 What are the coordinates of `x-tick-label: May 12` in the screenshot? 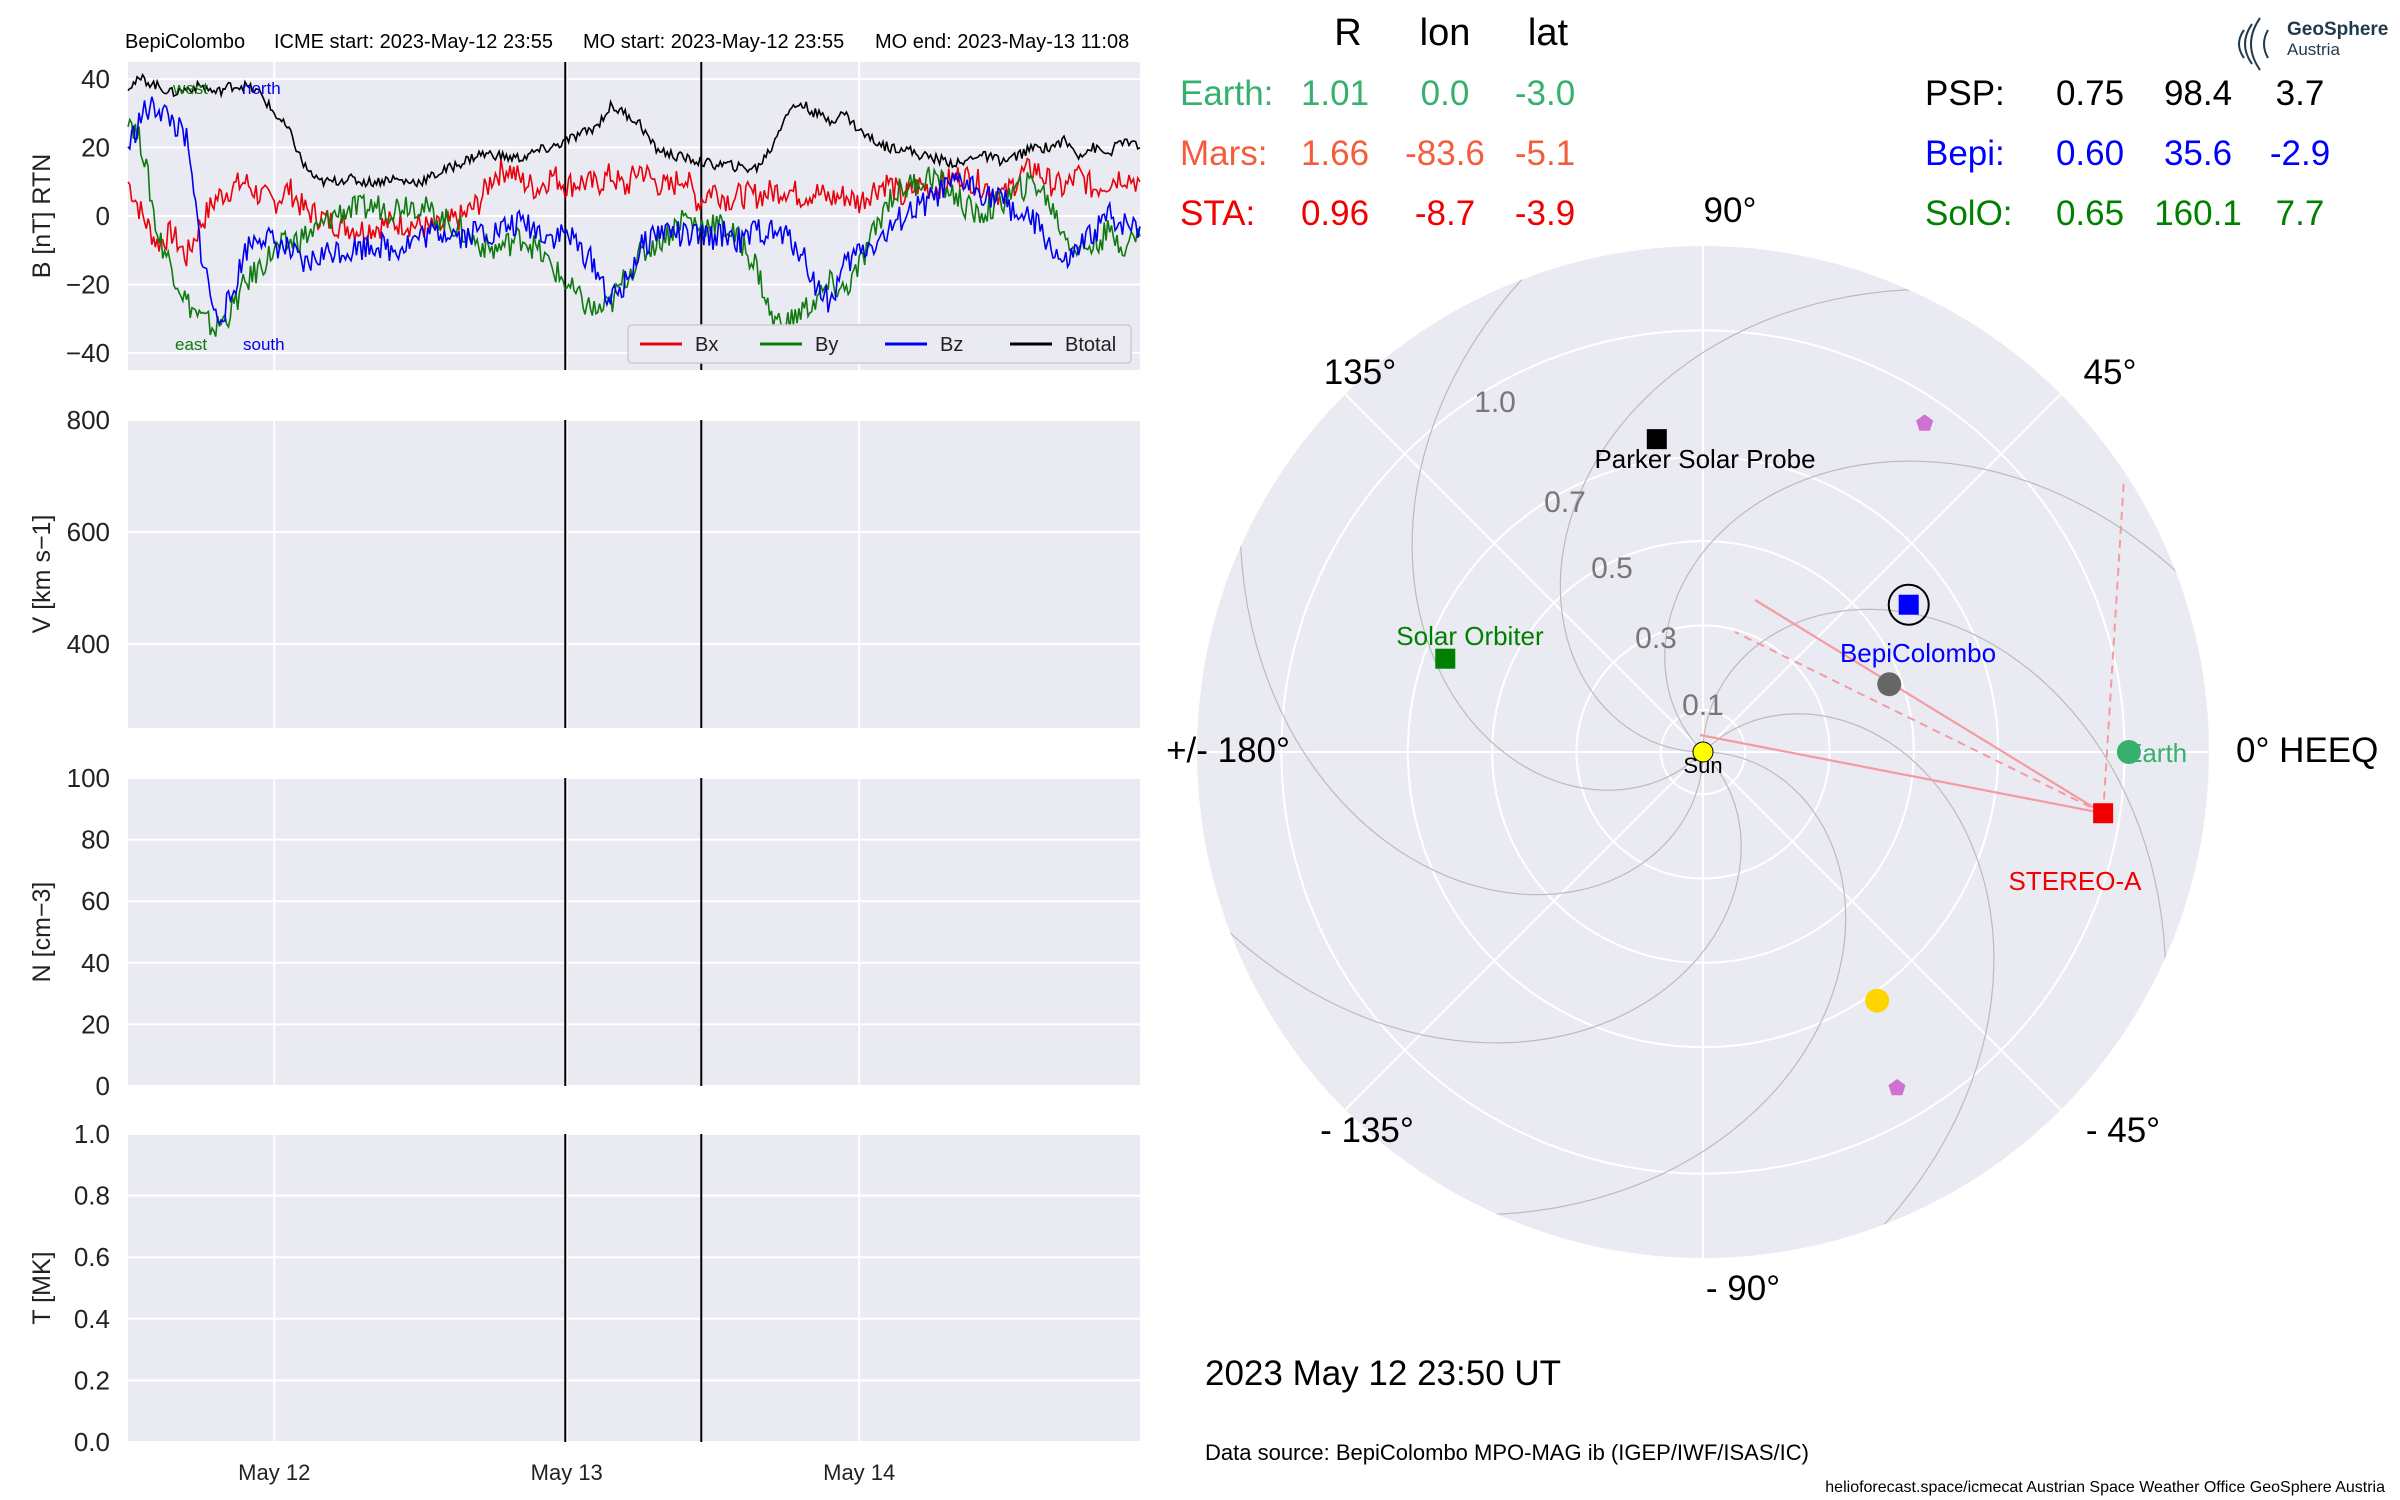 It's located at (274, 1472).